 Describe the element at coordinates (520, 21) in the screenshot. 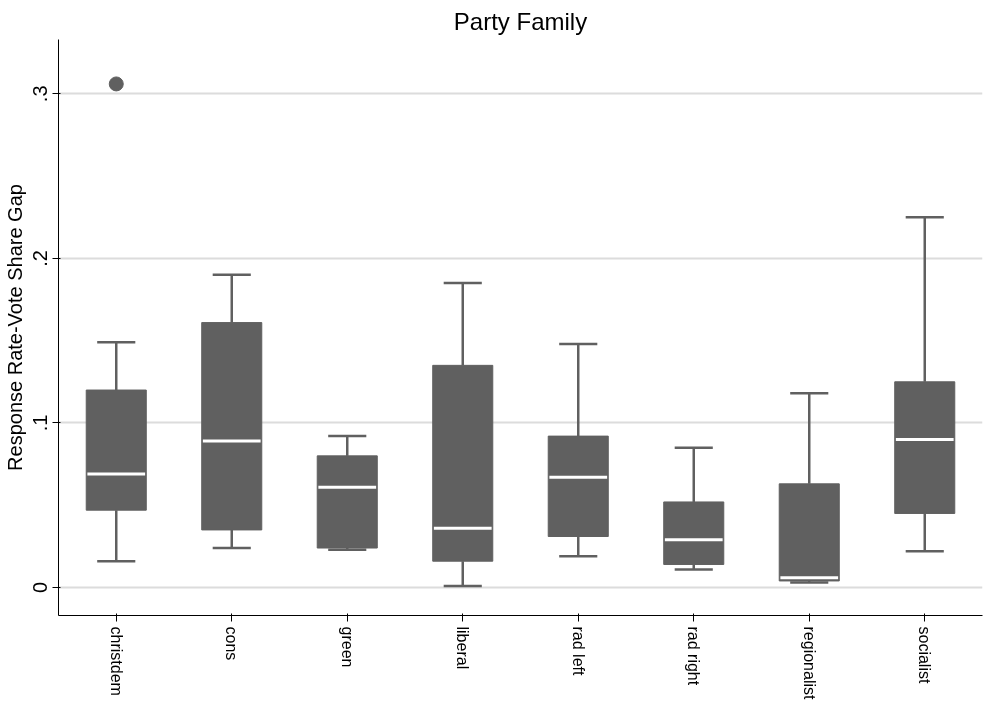

I see `chart-title: Party Family` at that location.